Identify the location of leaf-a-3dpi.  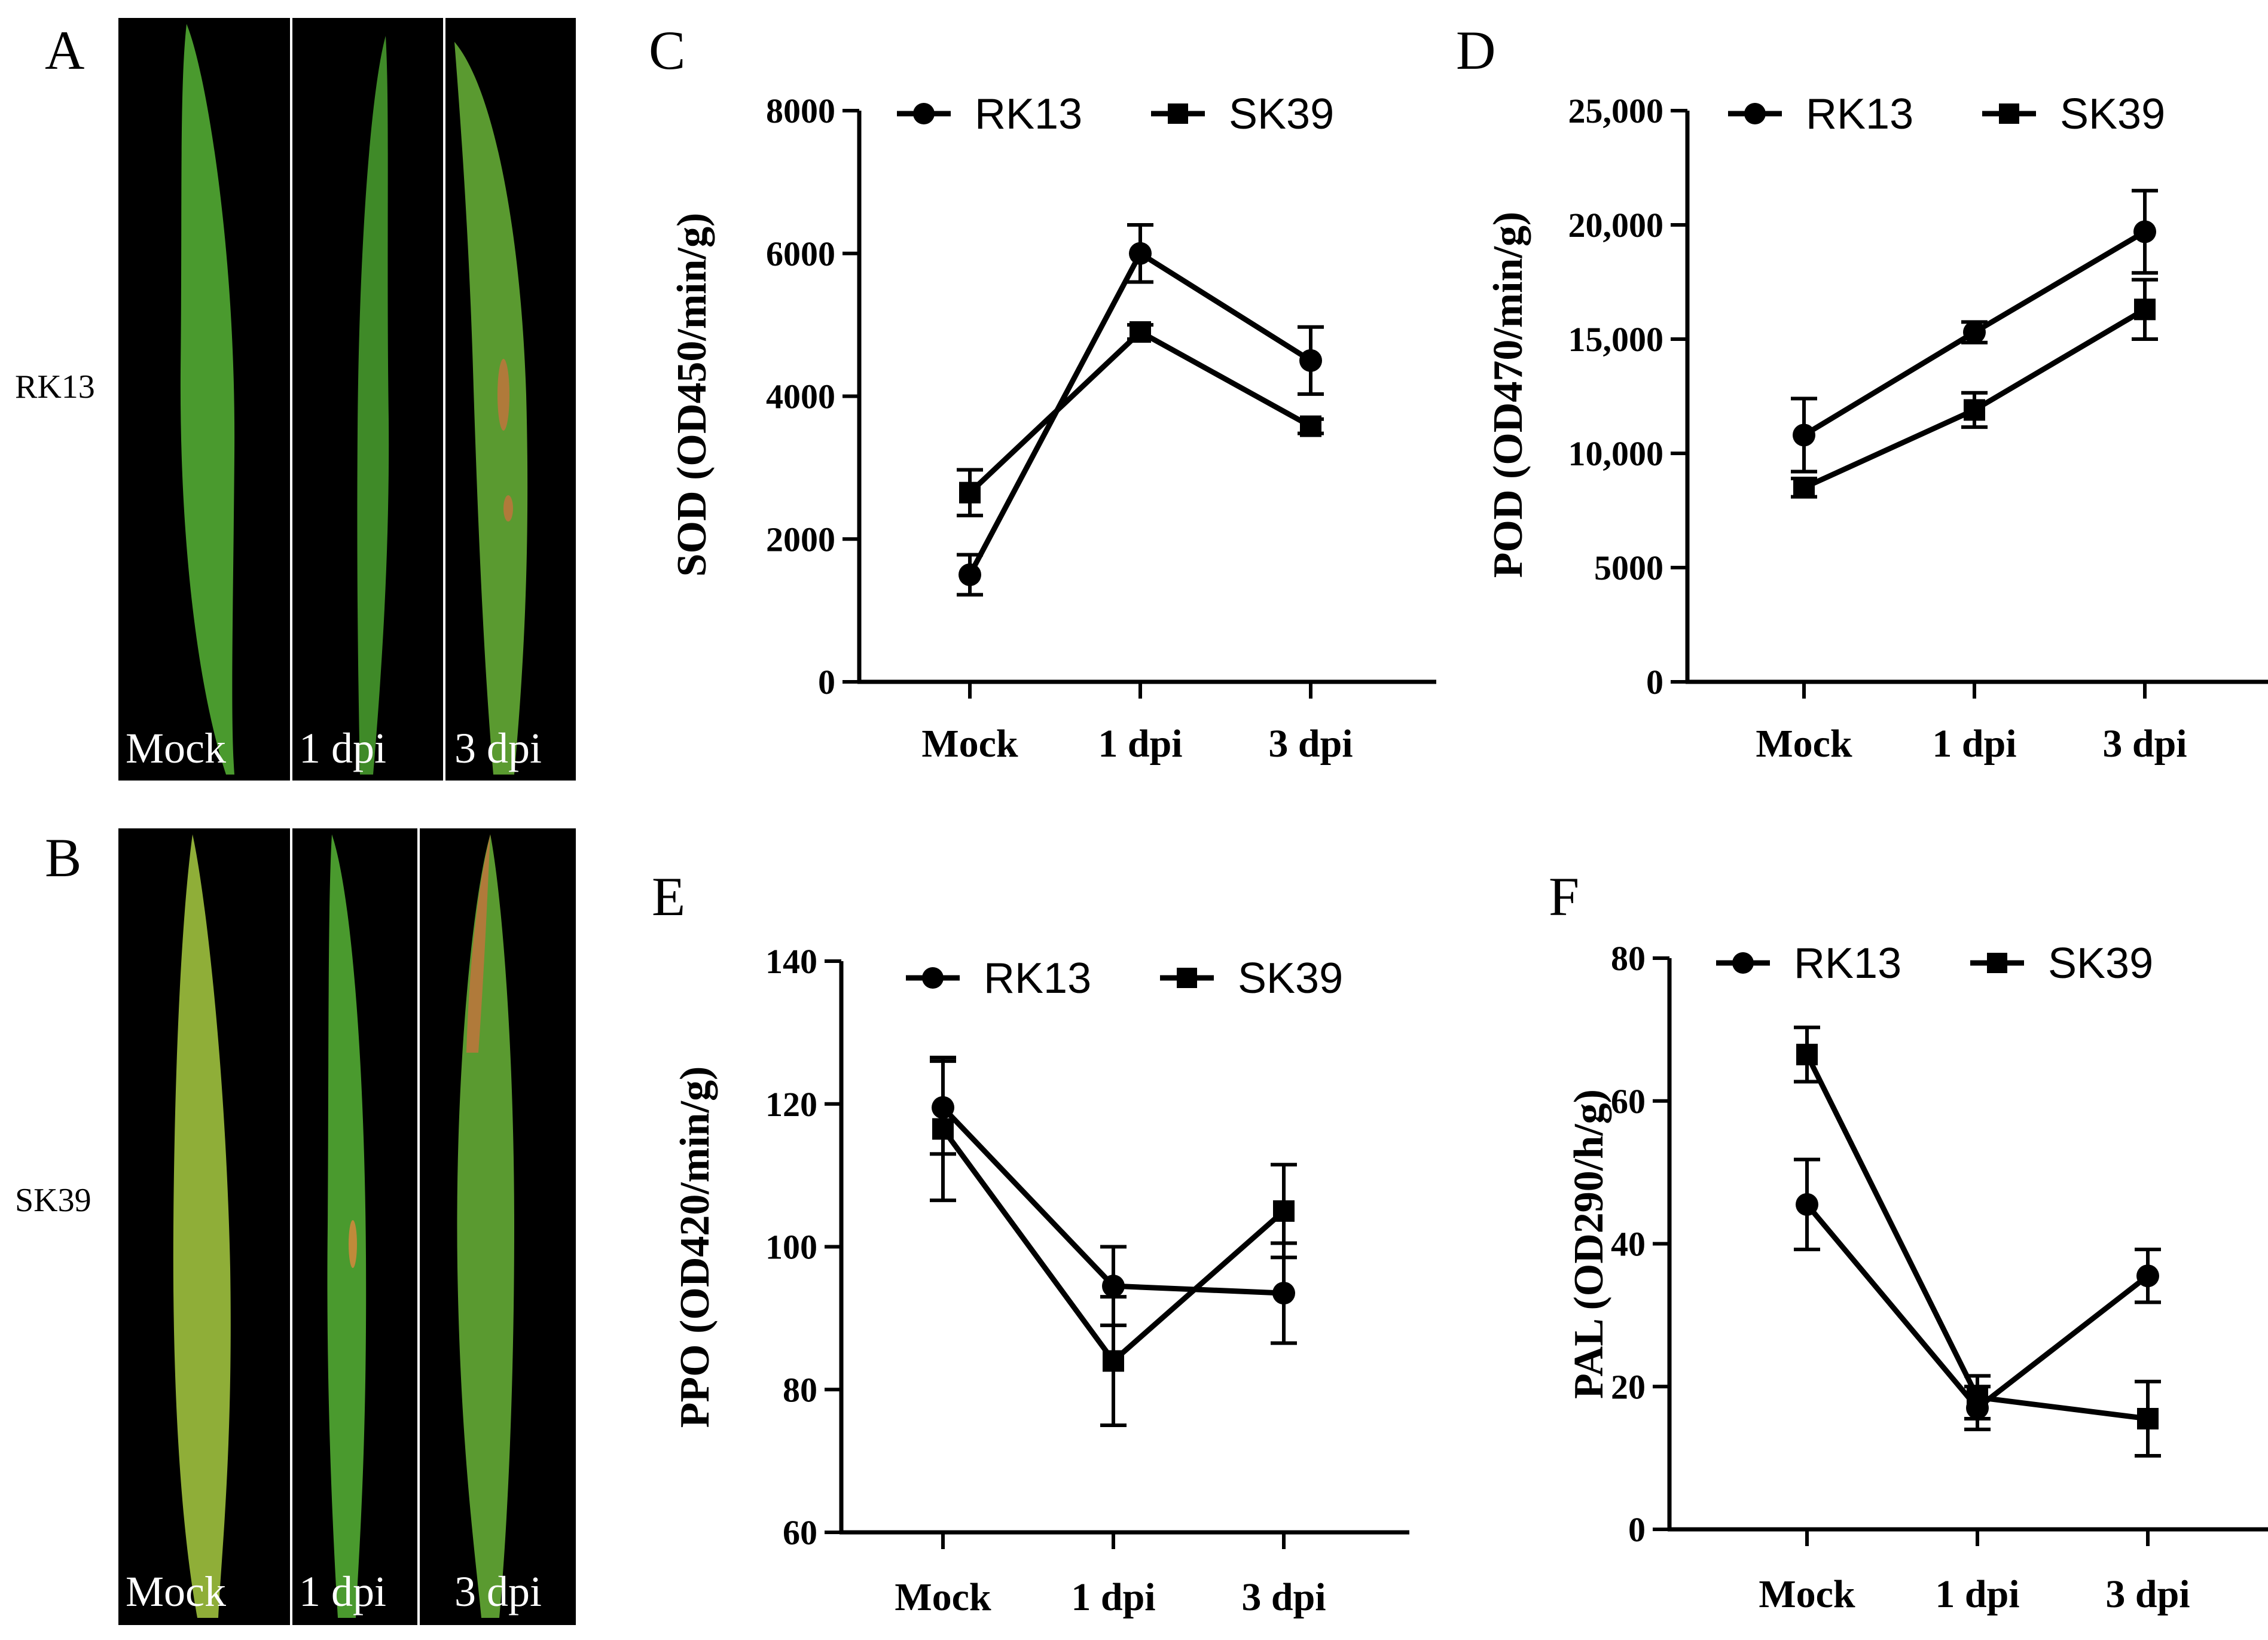
(491, 409).